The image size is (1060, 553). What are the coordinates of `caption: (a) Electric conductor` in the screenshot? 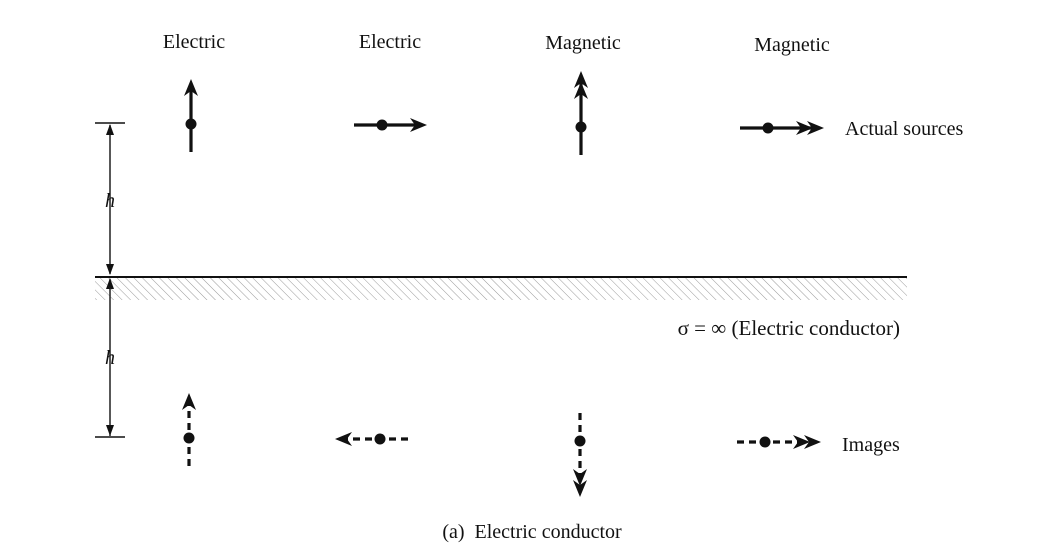 It's located at (532, 532).